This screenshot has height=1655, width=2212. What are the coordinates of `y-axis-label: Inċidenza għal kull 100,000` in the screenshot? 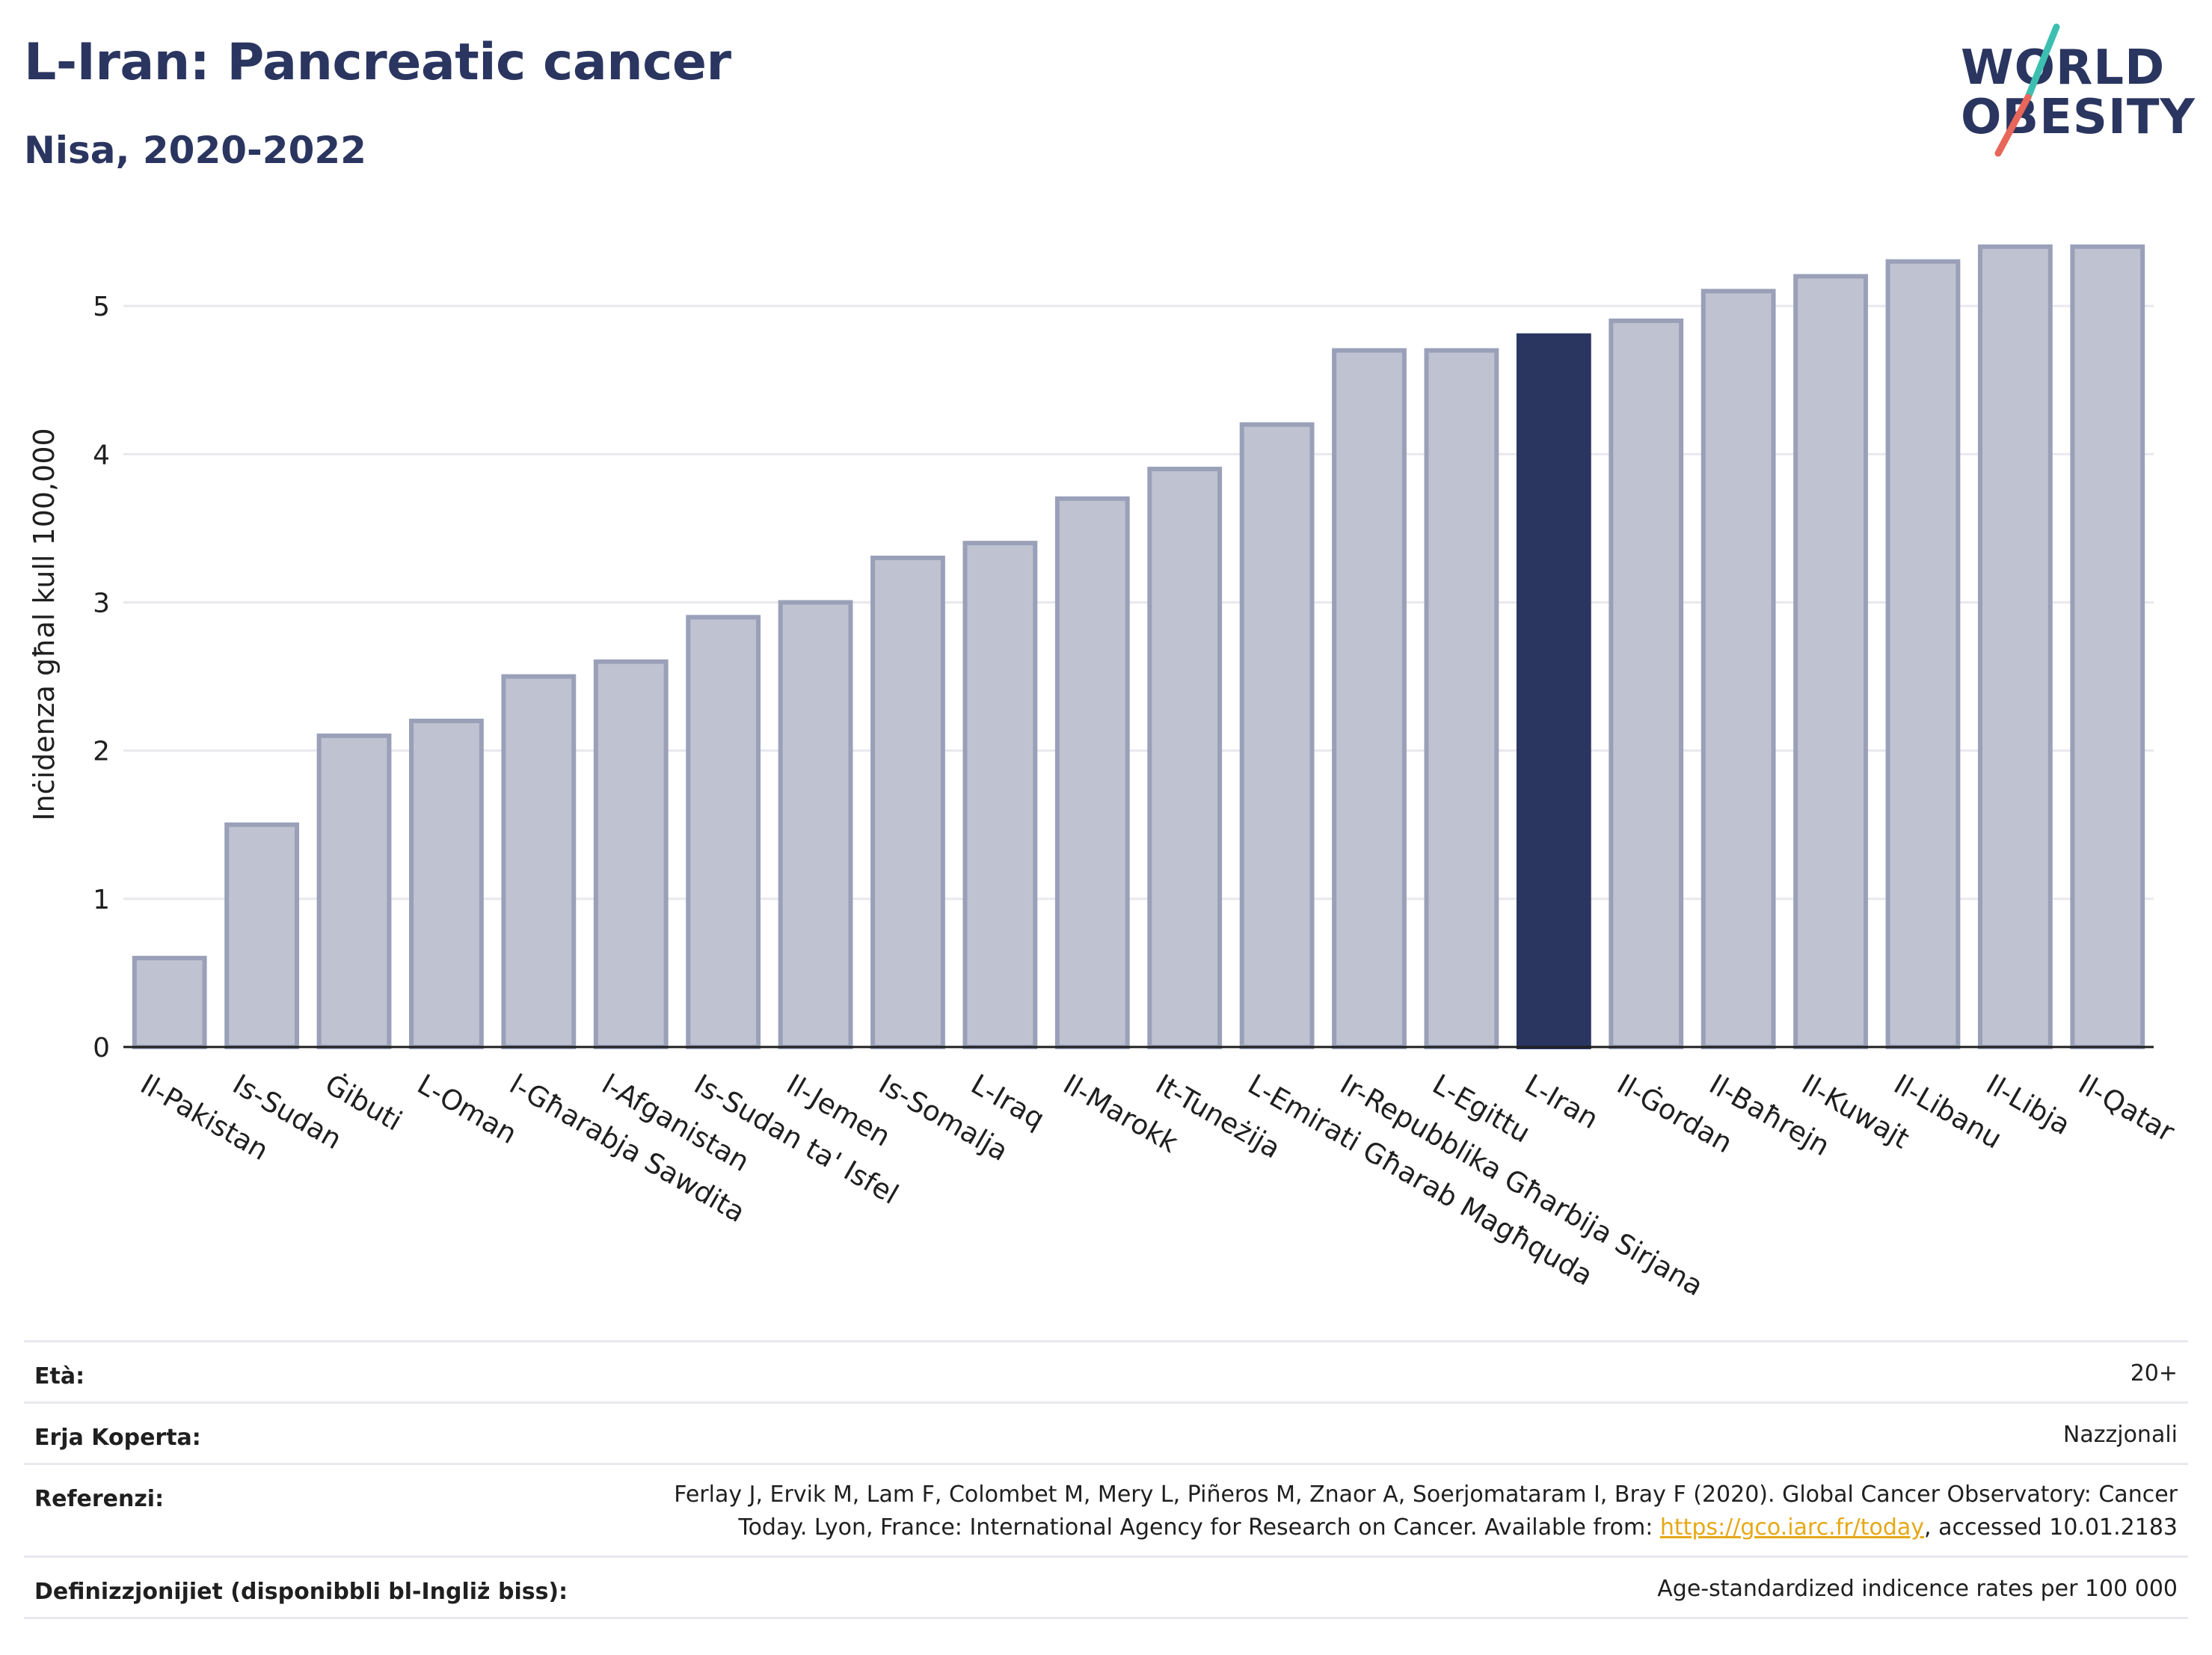 It's located at (44, 624).